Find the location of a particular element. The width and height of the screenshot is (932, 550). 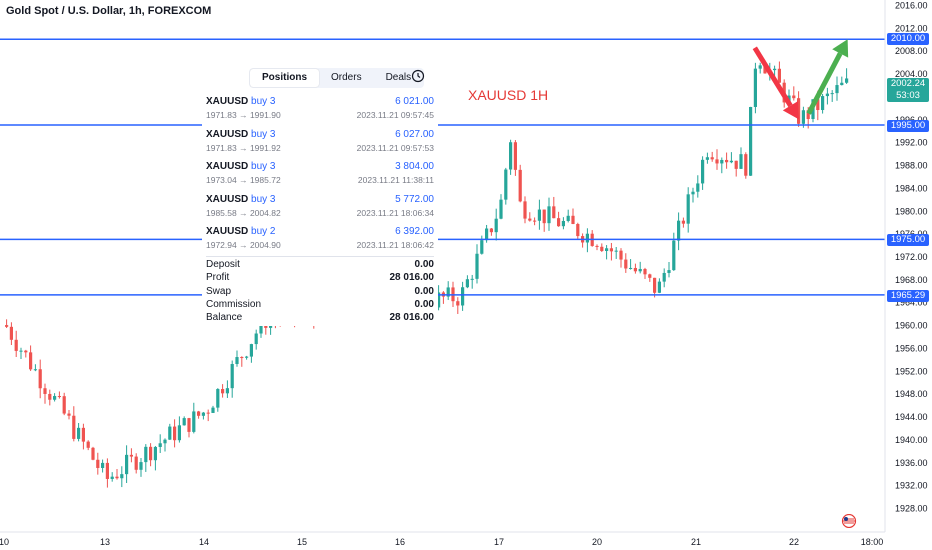

y-tick-label: 1960.00 is located at coordinates (911, 326).